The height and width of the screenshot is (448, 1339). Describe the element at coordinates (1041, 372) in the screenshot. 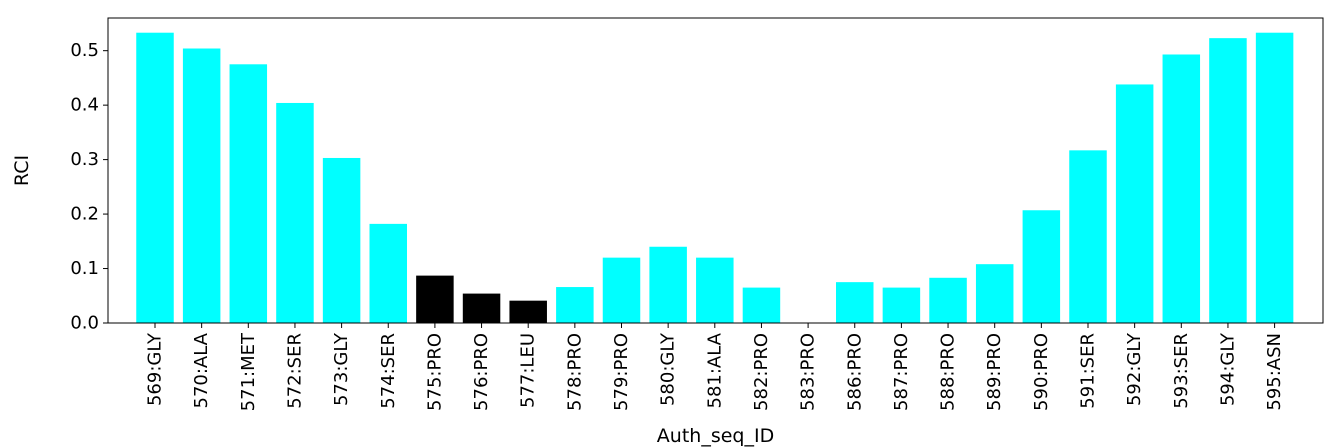

I see `x-tick-label: 590:PRO` at that location.